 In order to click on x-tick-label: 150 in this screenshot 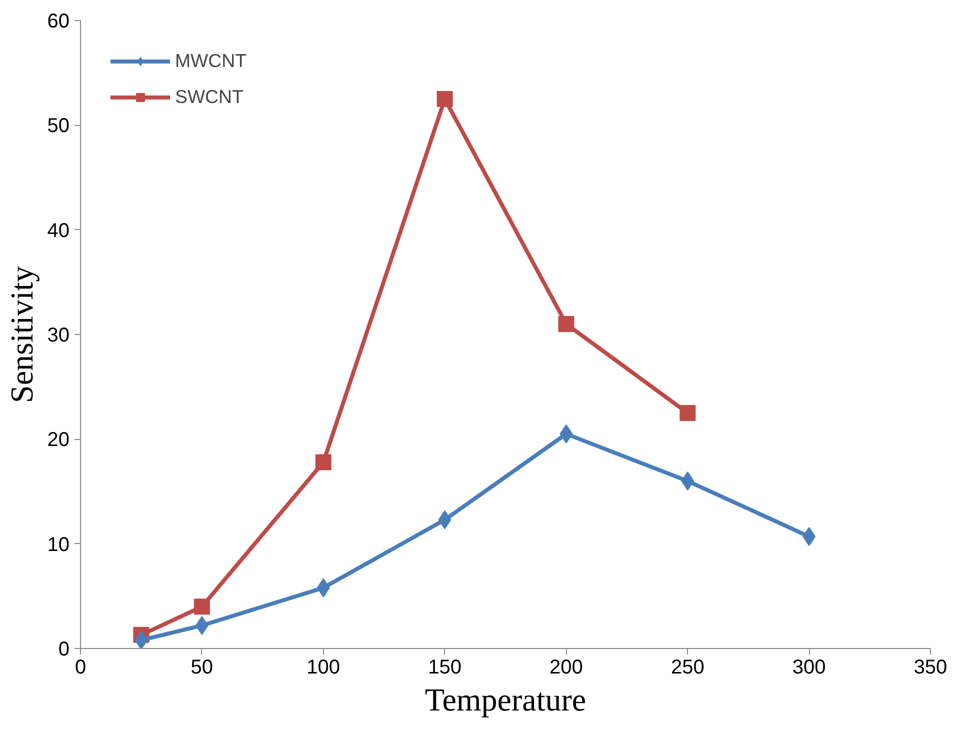, I will do `click(445, 667)`.